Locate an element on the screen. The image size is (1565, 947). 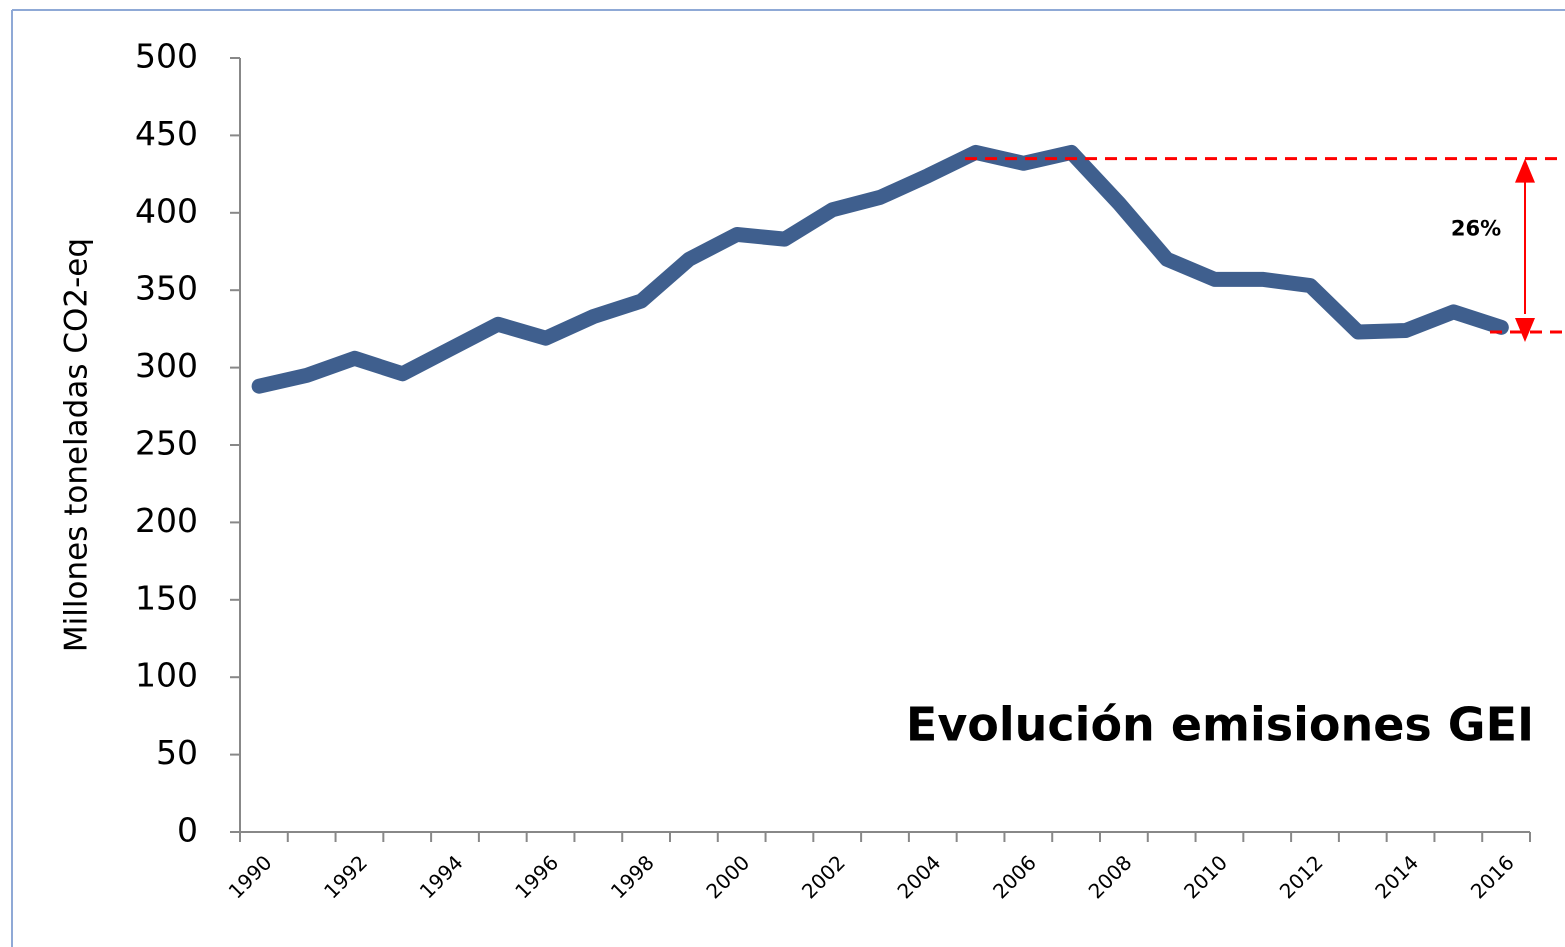
x-tick-label: 1990 is located at coordinates (250, 876).